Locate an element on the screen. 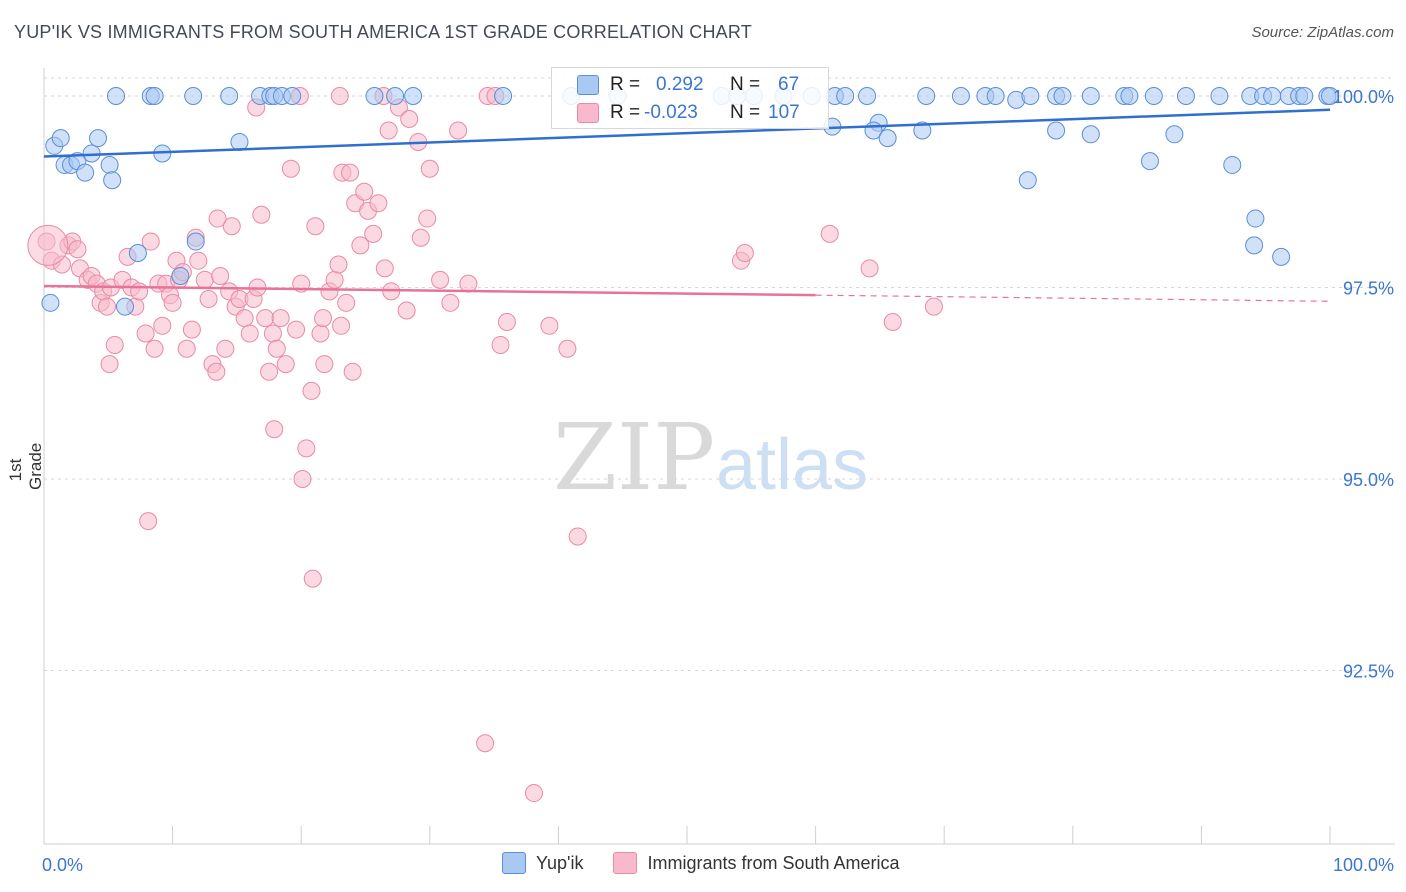 Image resolution: width=1406 pixels, height=892 pixels. legend-item-yupik: Yup'ik is located at coordinates (542, 863).